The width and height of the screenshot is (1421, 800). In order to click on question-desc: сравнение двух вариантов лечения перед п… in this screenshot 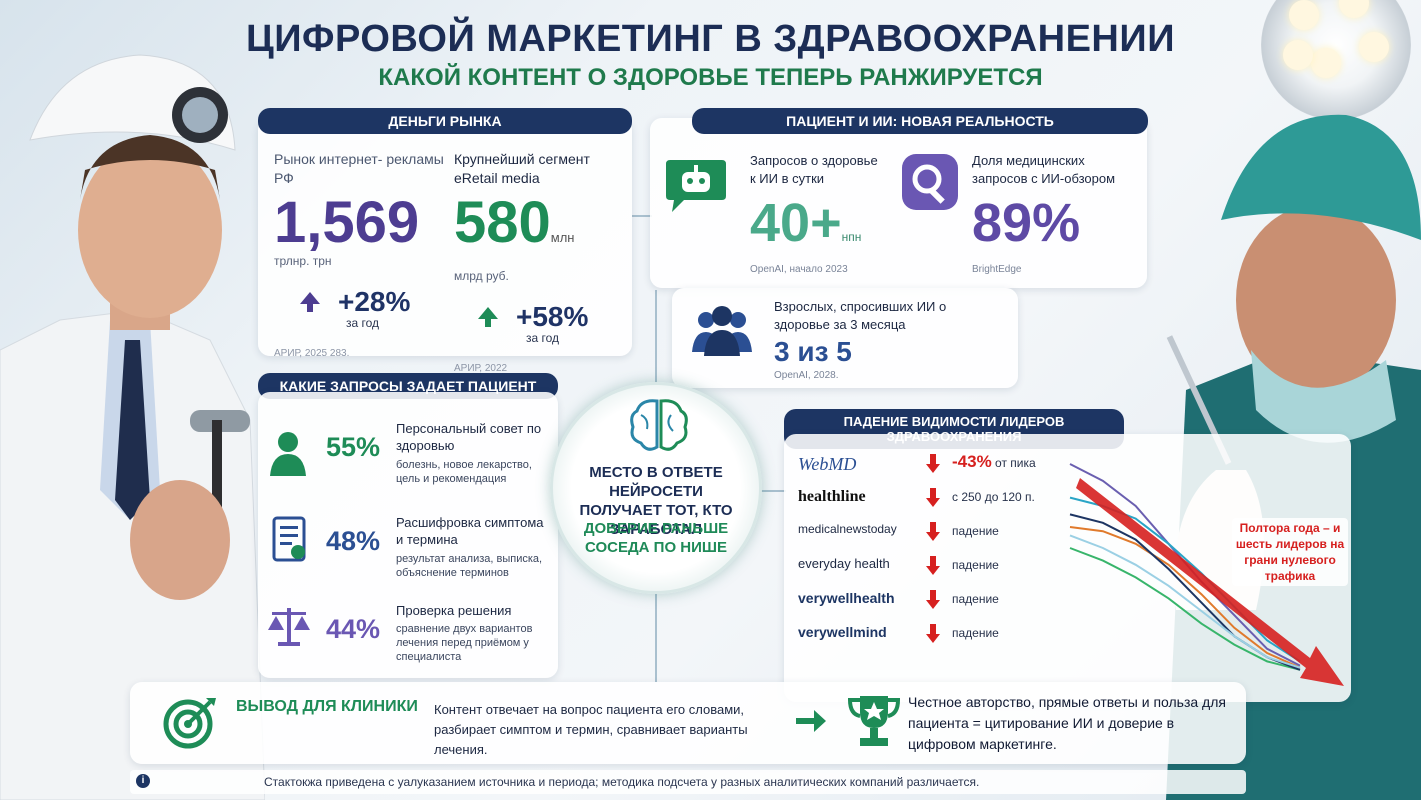, I will do `click(464, 643)`.